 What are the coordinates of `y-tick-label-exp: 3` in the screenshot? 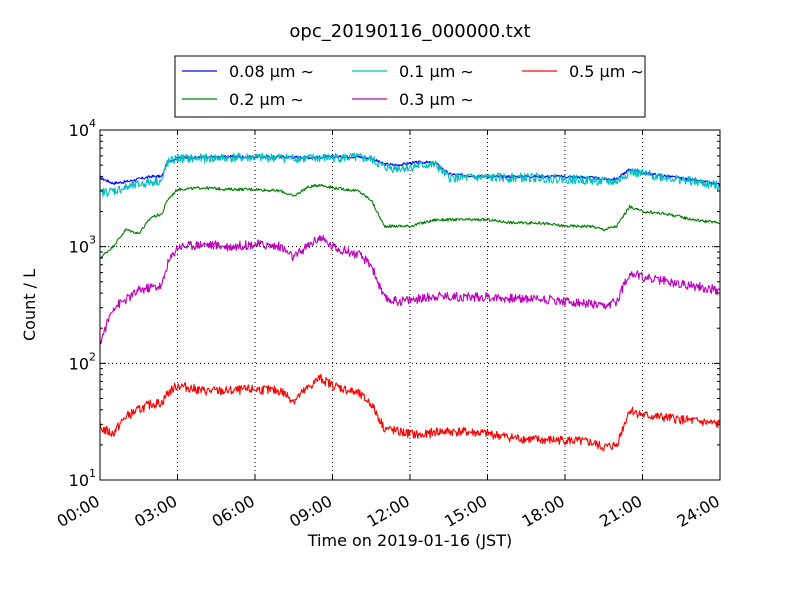 It's located at (92, 240).